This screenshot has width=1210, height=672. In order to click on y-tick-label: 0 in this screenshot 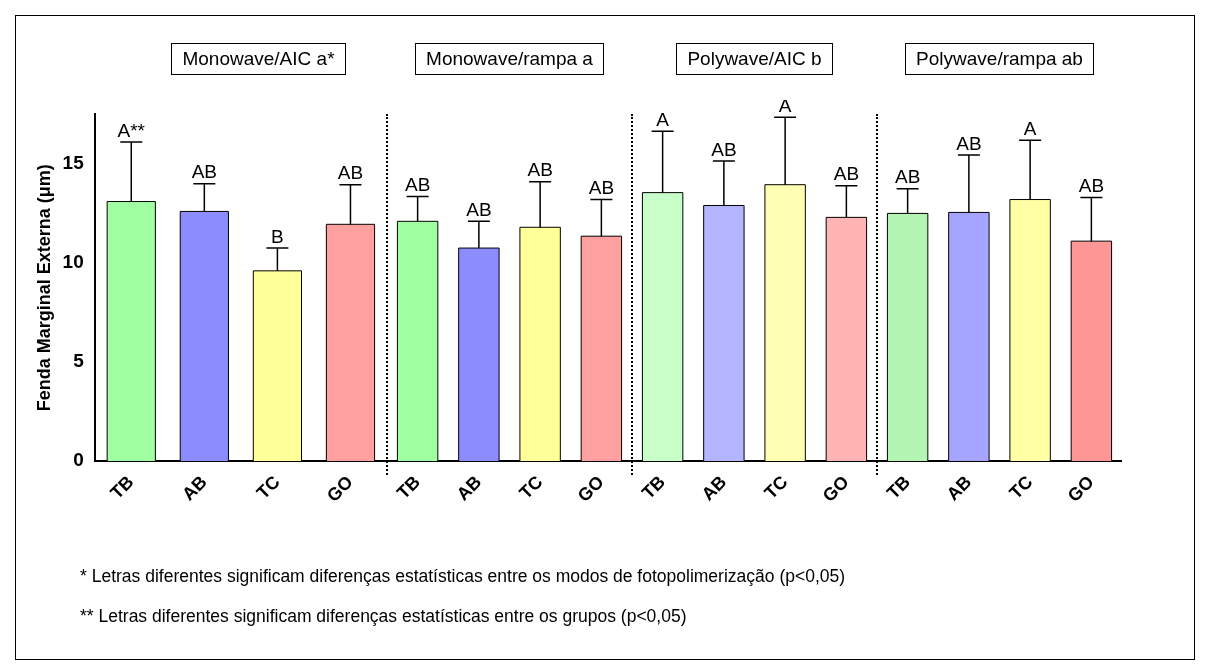, I will do `click(78, 460)`.